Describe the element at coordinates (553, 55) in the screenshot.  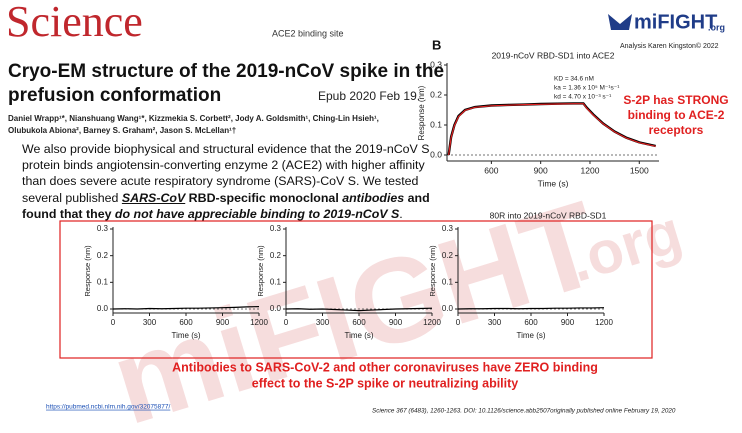
I see `chart-title: 2019-nCoV RBD-SD1 into ACE2` at that location.